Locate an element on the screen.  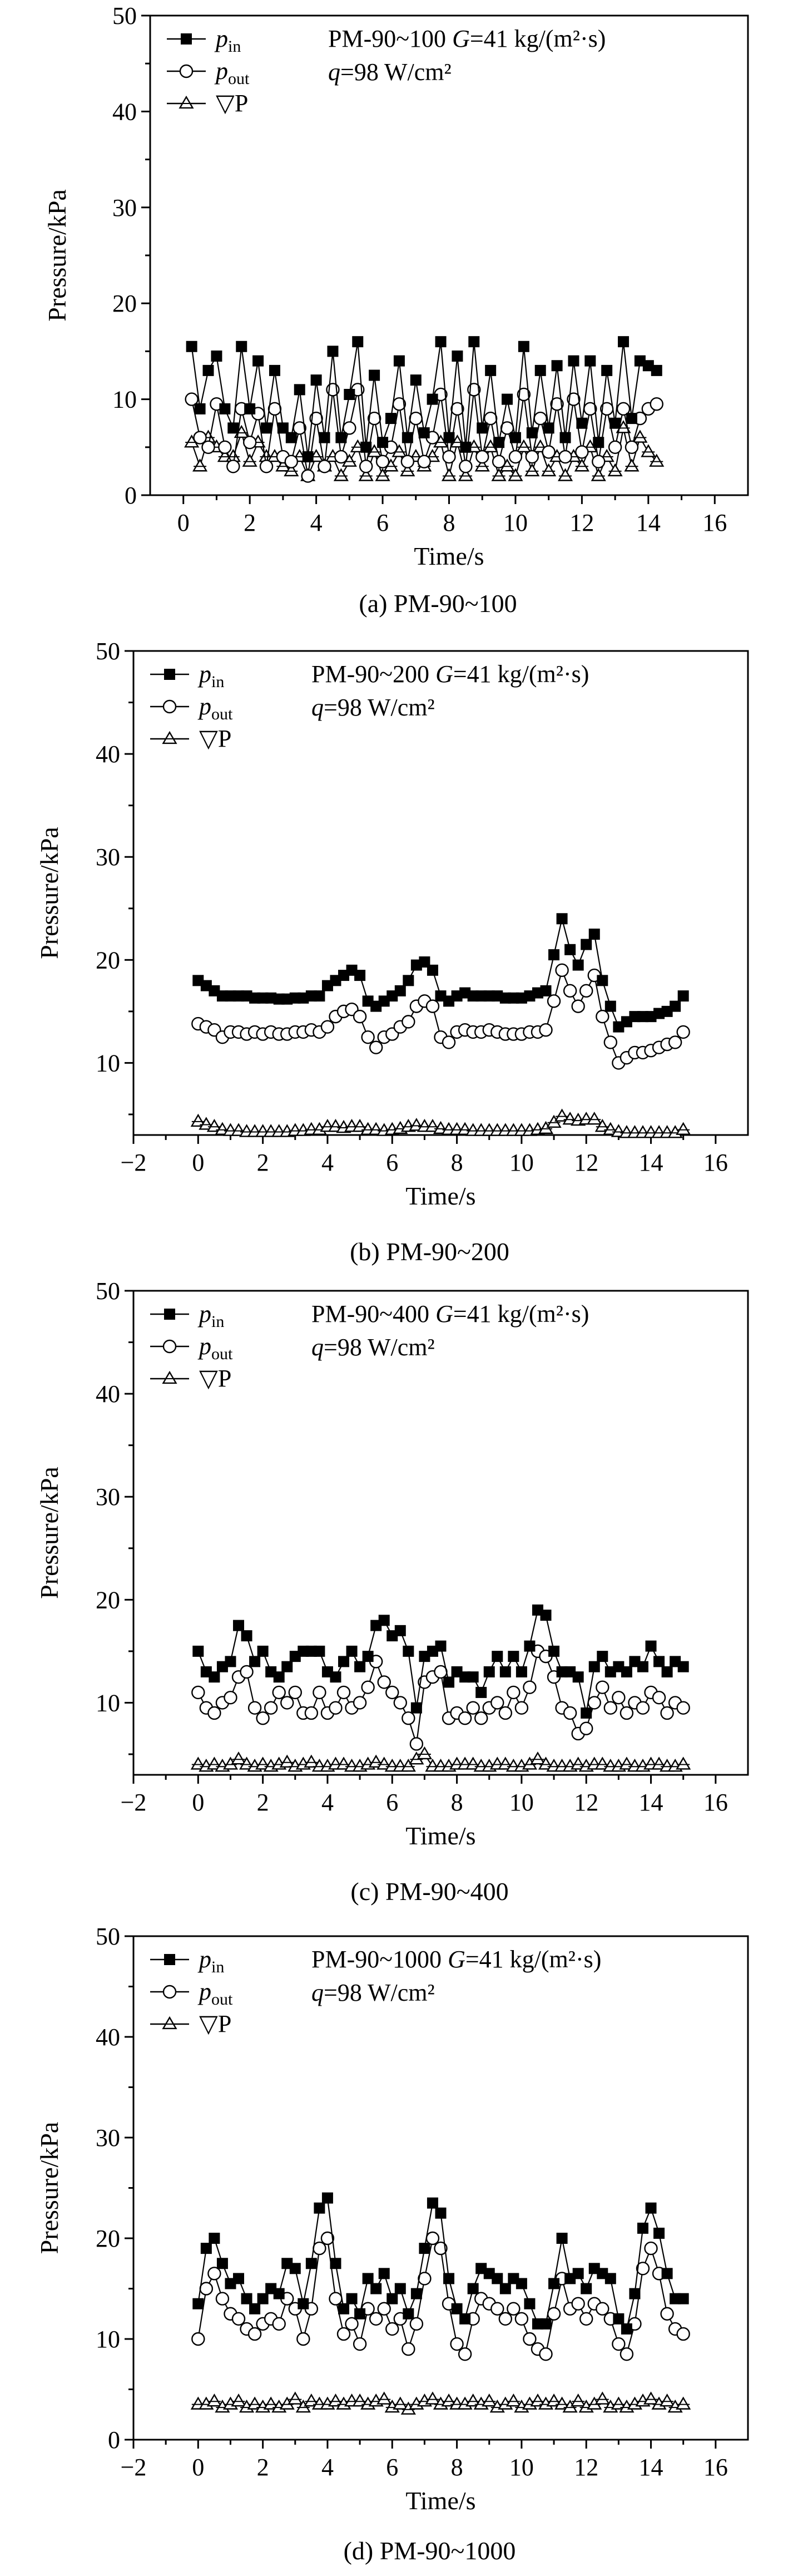
series-line-p_in is located at coordinates (441, 1661).